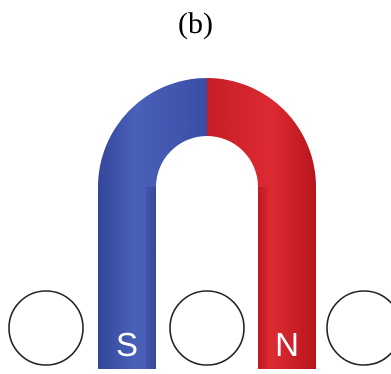 This screenshot has width=391, height=374. What do you see at coordinates (358, 328) in the screenshot?
I see `right-circle` at bounding box center [358, 328].